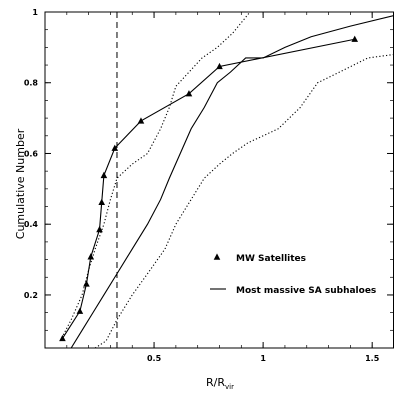 This screenshot has height=394, width=394. I want to click on x-axis-label: R/Rvir, so click(220, 383).